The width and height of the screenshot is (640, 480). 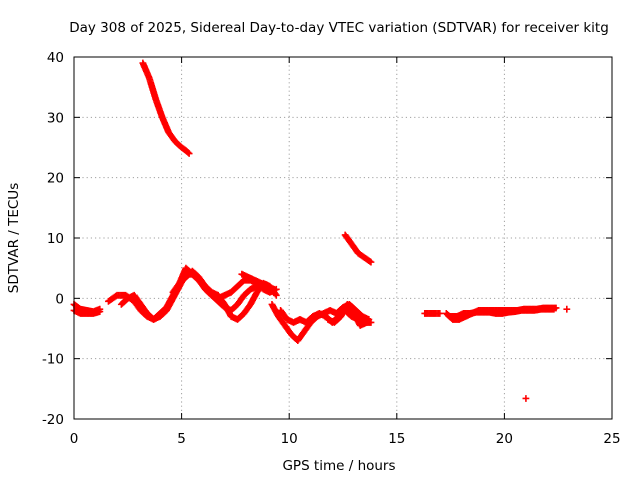 I want to click on x-axis-label: GPS time / hours, so click(x=338, y=466).